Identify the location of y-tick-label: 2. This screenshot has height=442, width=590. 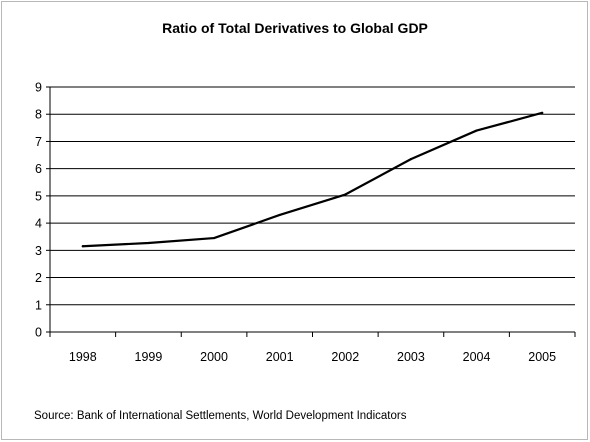
(38, 278).